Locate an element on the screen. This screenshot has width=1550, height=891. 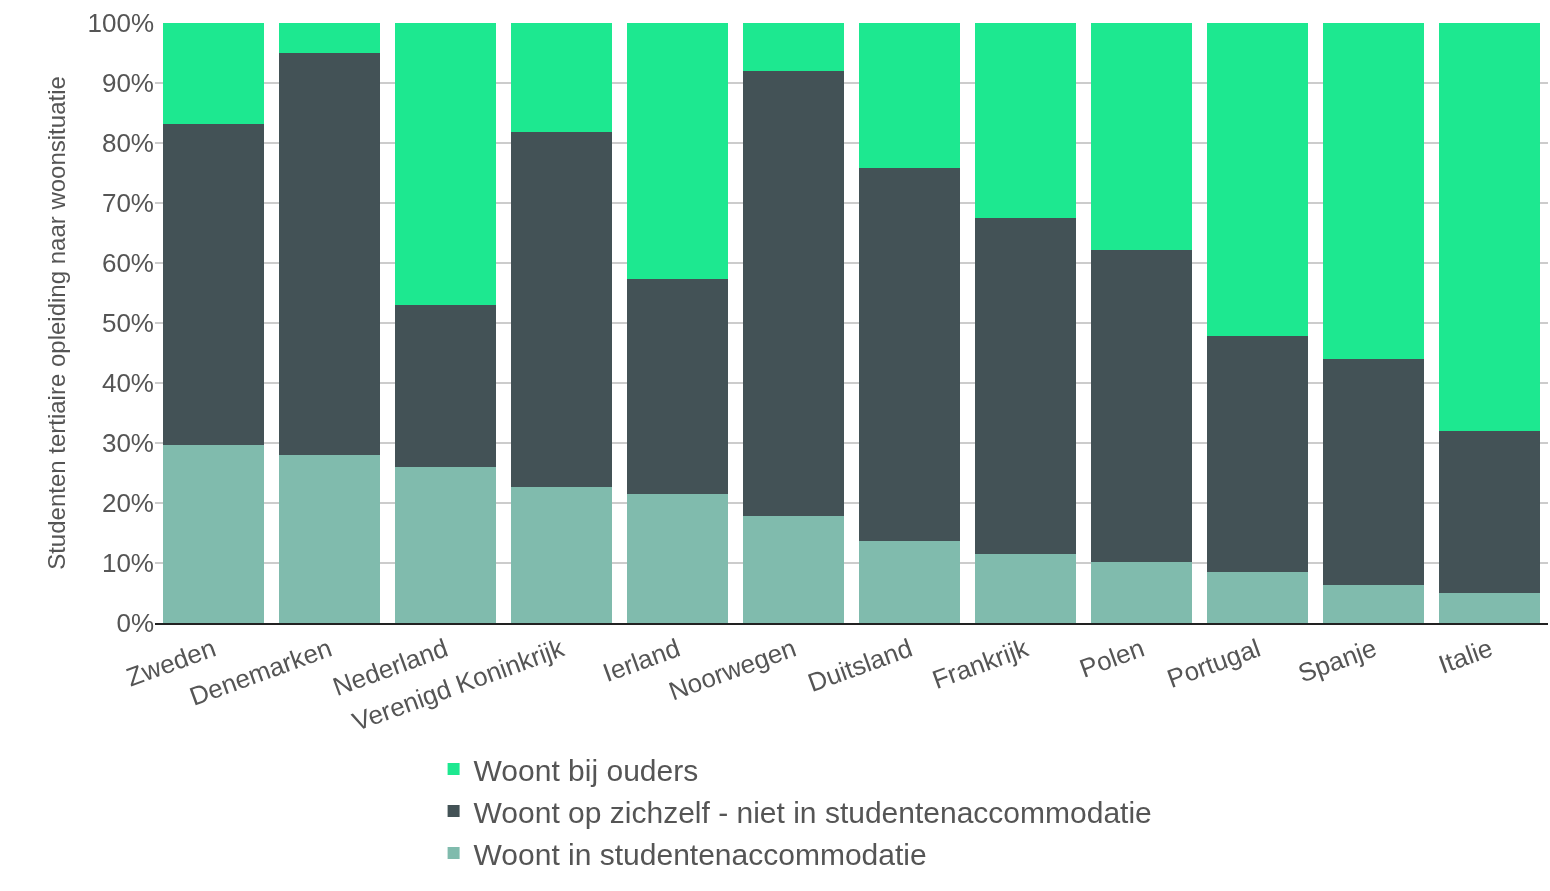
y-tick-label: 0% is located at coordinates (135, 623).